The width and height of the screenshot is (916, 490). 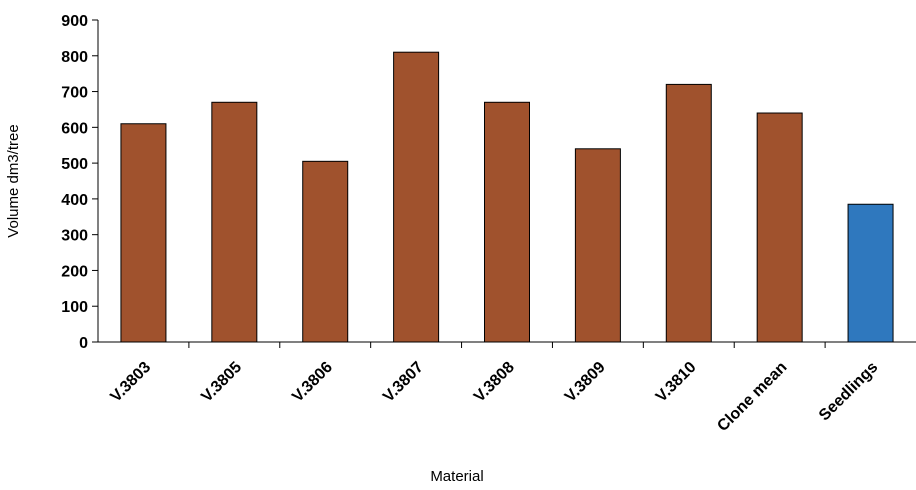 What do you see at coordinates (456, 476) in the screenshot?
I see `x-axis-title: Material` at bounding box center [456, 476].